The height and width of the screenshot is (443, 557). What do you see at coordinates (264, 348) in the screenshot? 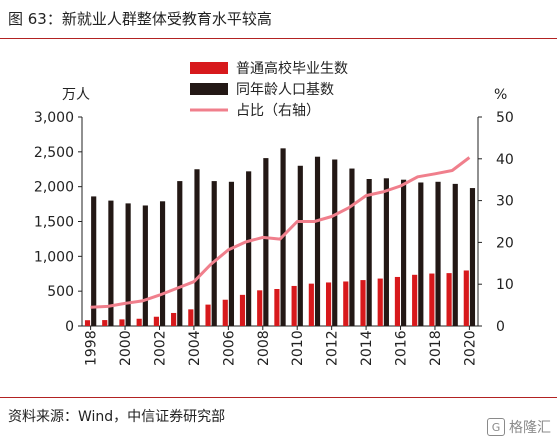
I see `x-tick-label: 2008` at bounding box center [264, 348].